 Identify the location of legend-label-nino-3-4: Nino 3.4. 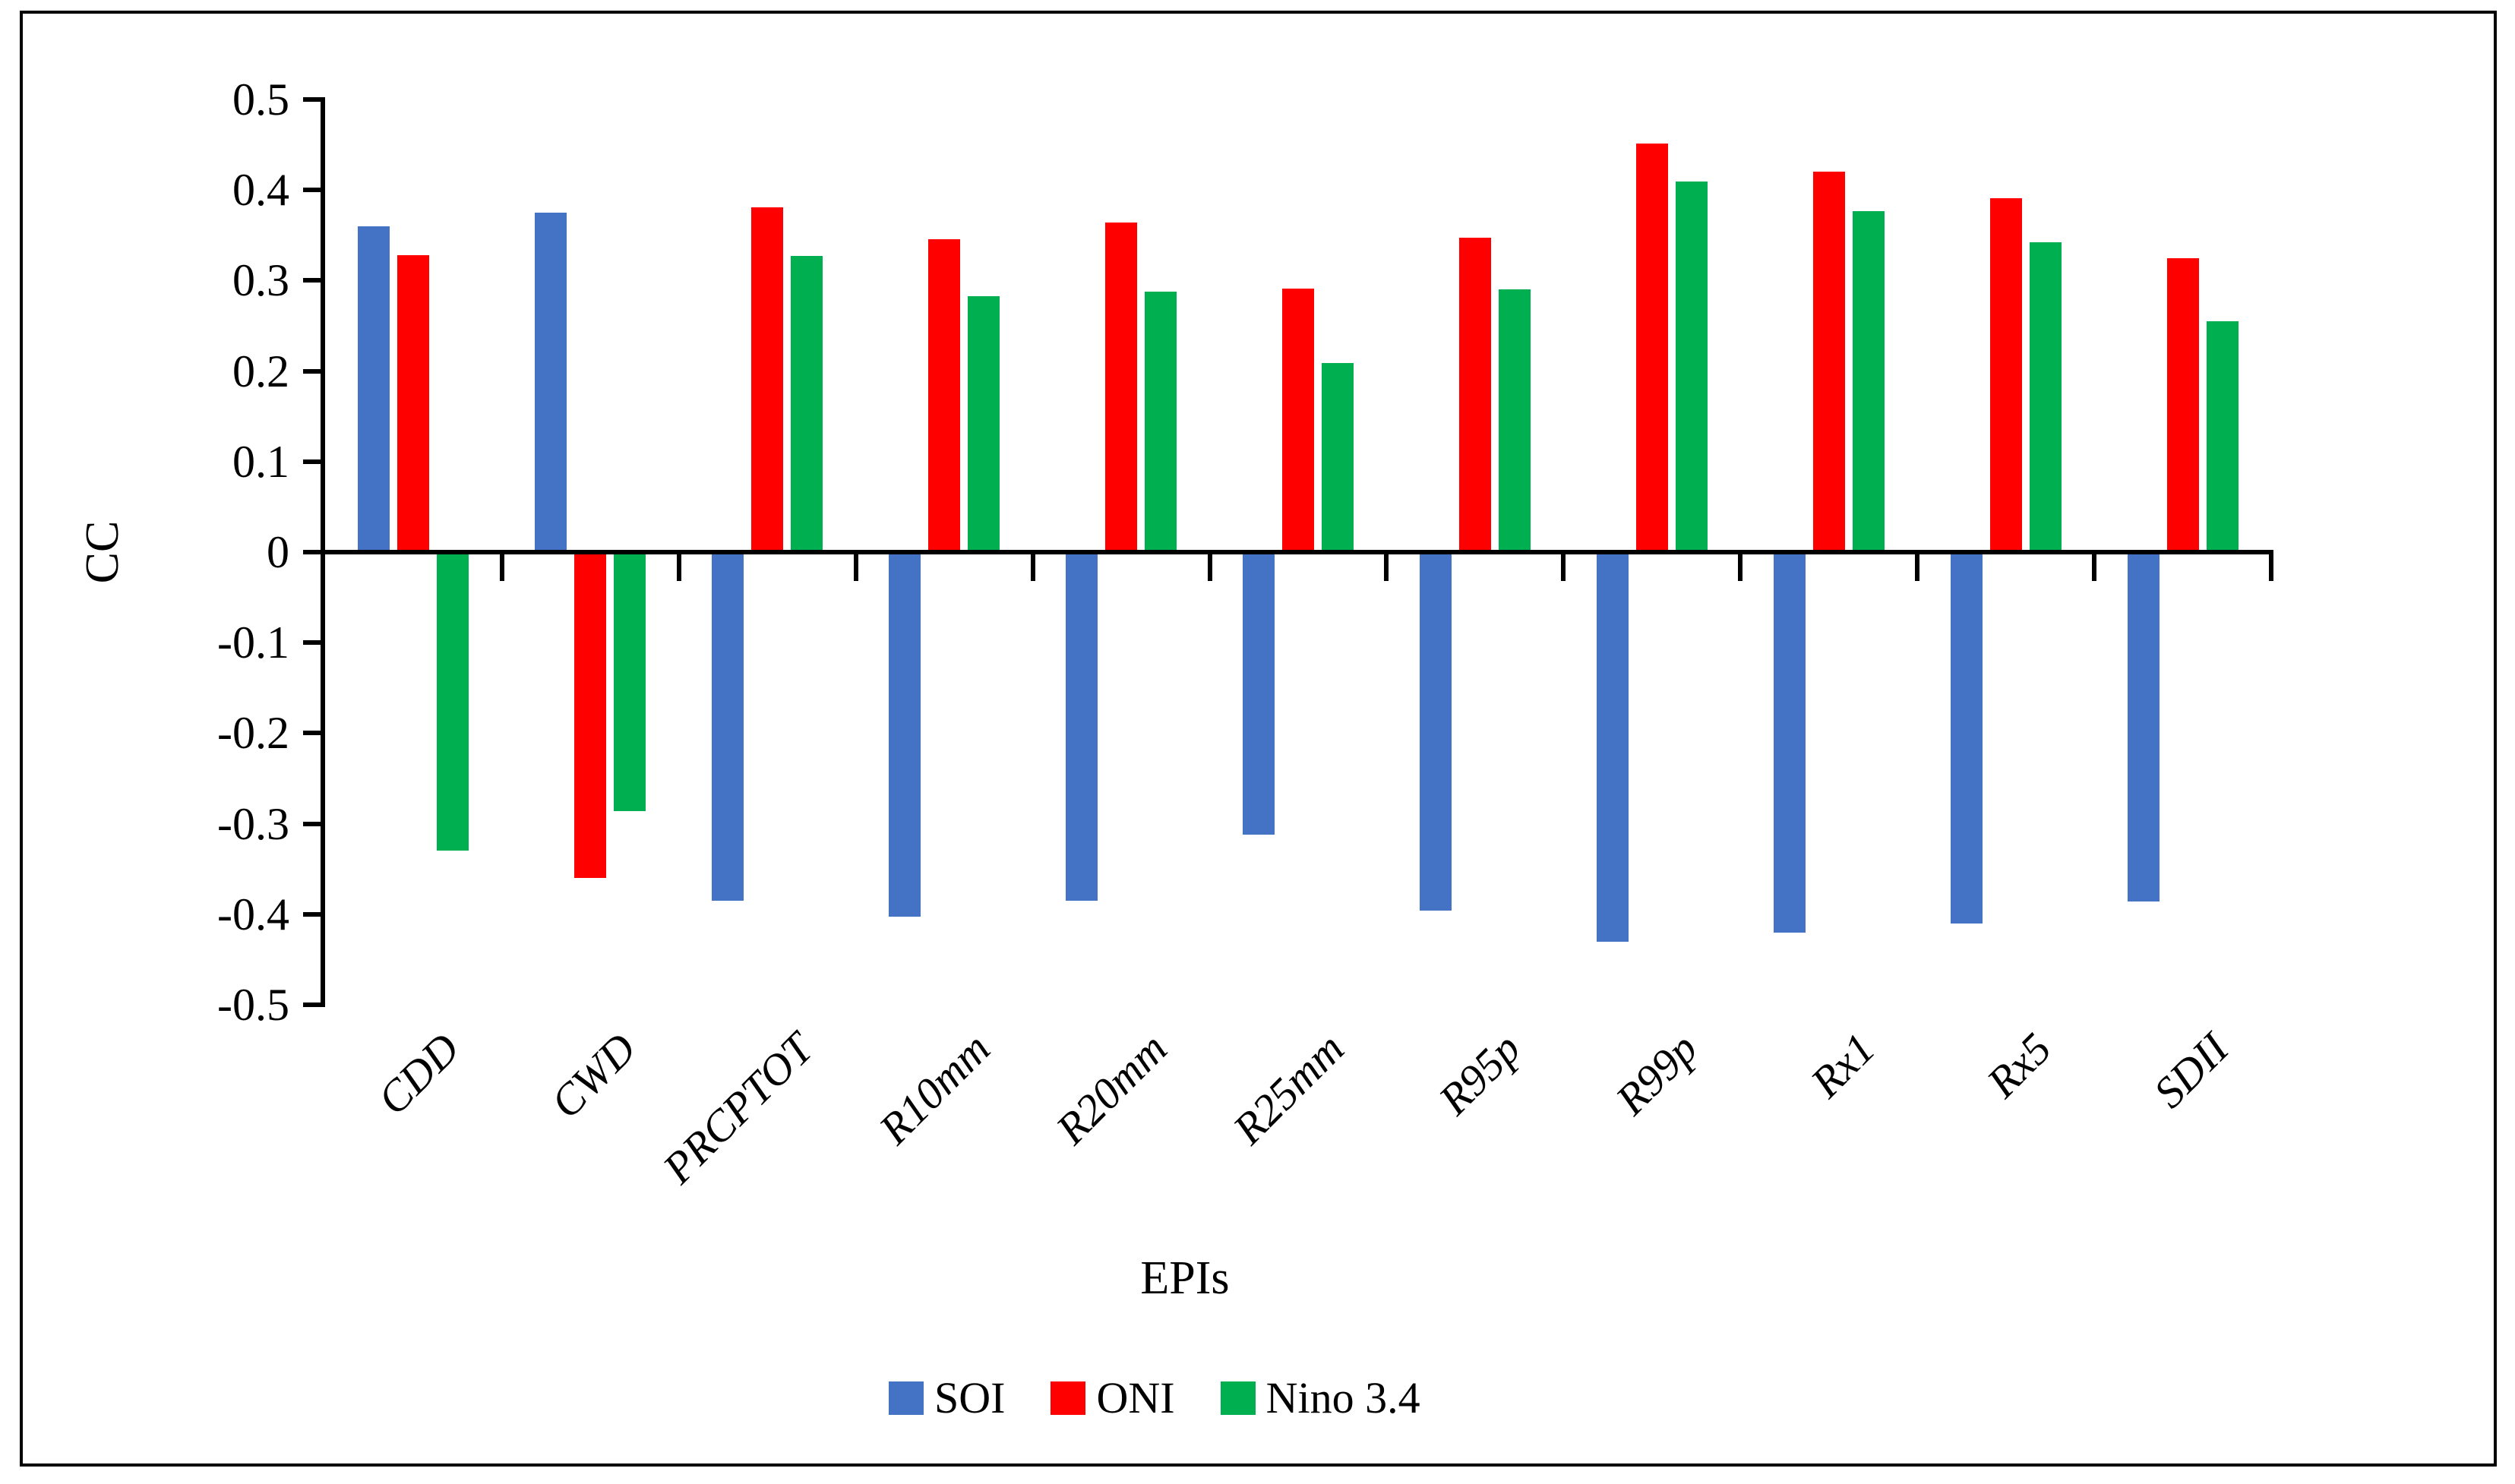
(1342, 1397).